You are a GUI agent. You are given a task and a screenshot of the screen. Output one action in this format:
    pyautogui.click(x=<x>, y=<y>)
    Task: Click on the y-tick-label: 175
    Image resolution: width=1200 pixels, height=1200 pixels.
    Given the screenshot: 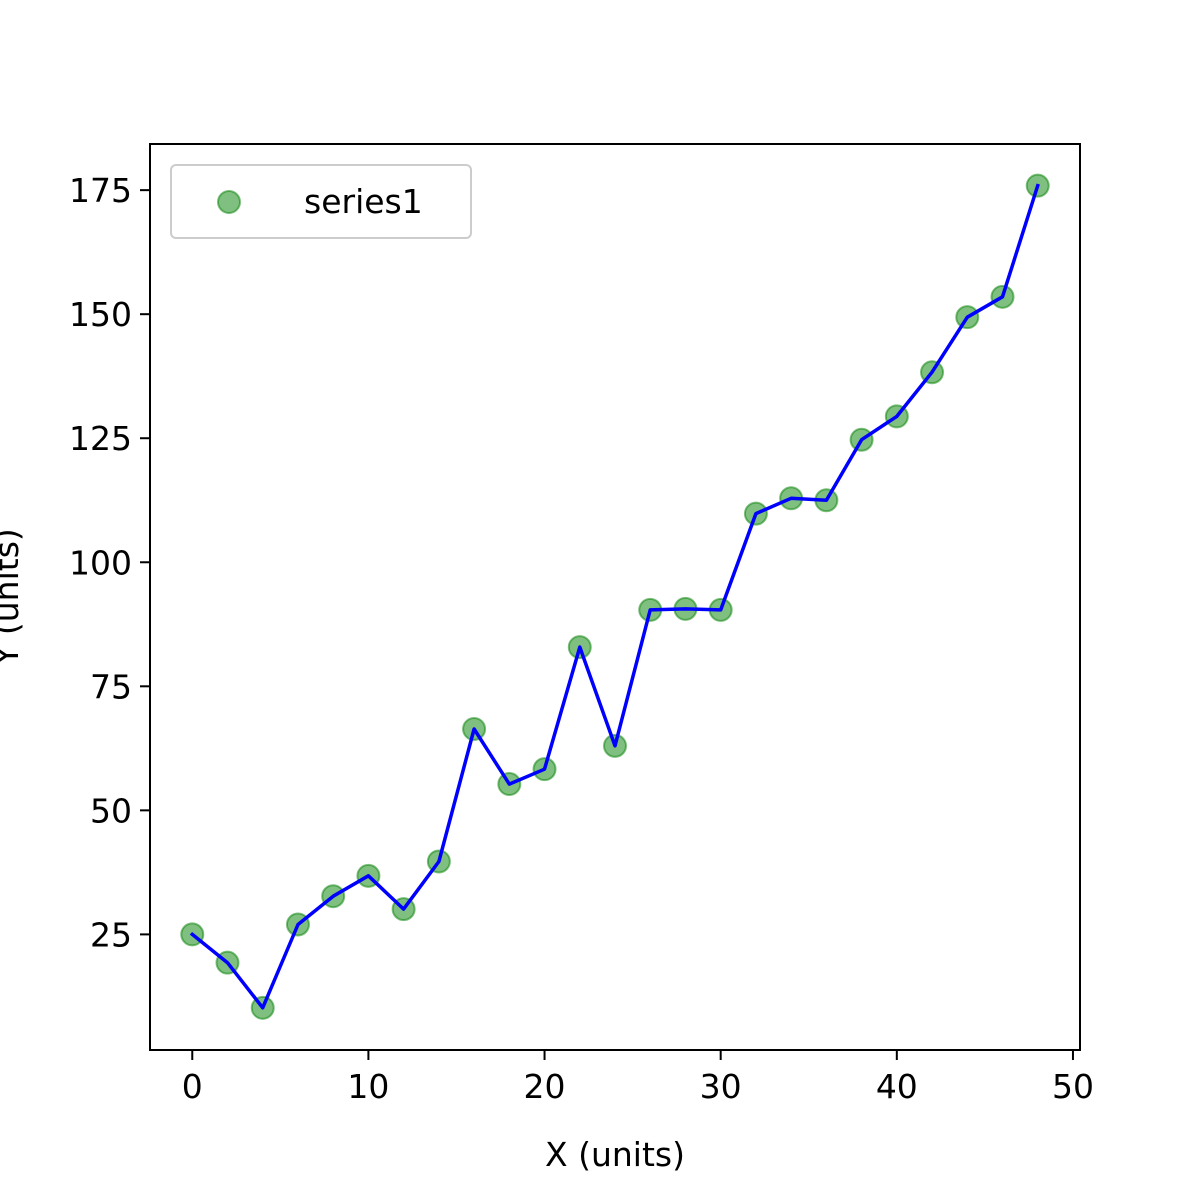 What is the action you would take?
    pyautogui.click(x=100, y=190)
    